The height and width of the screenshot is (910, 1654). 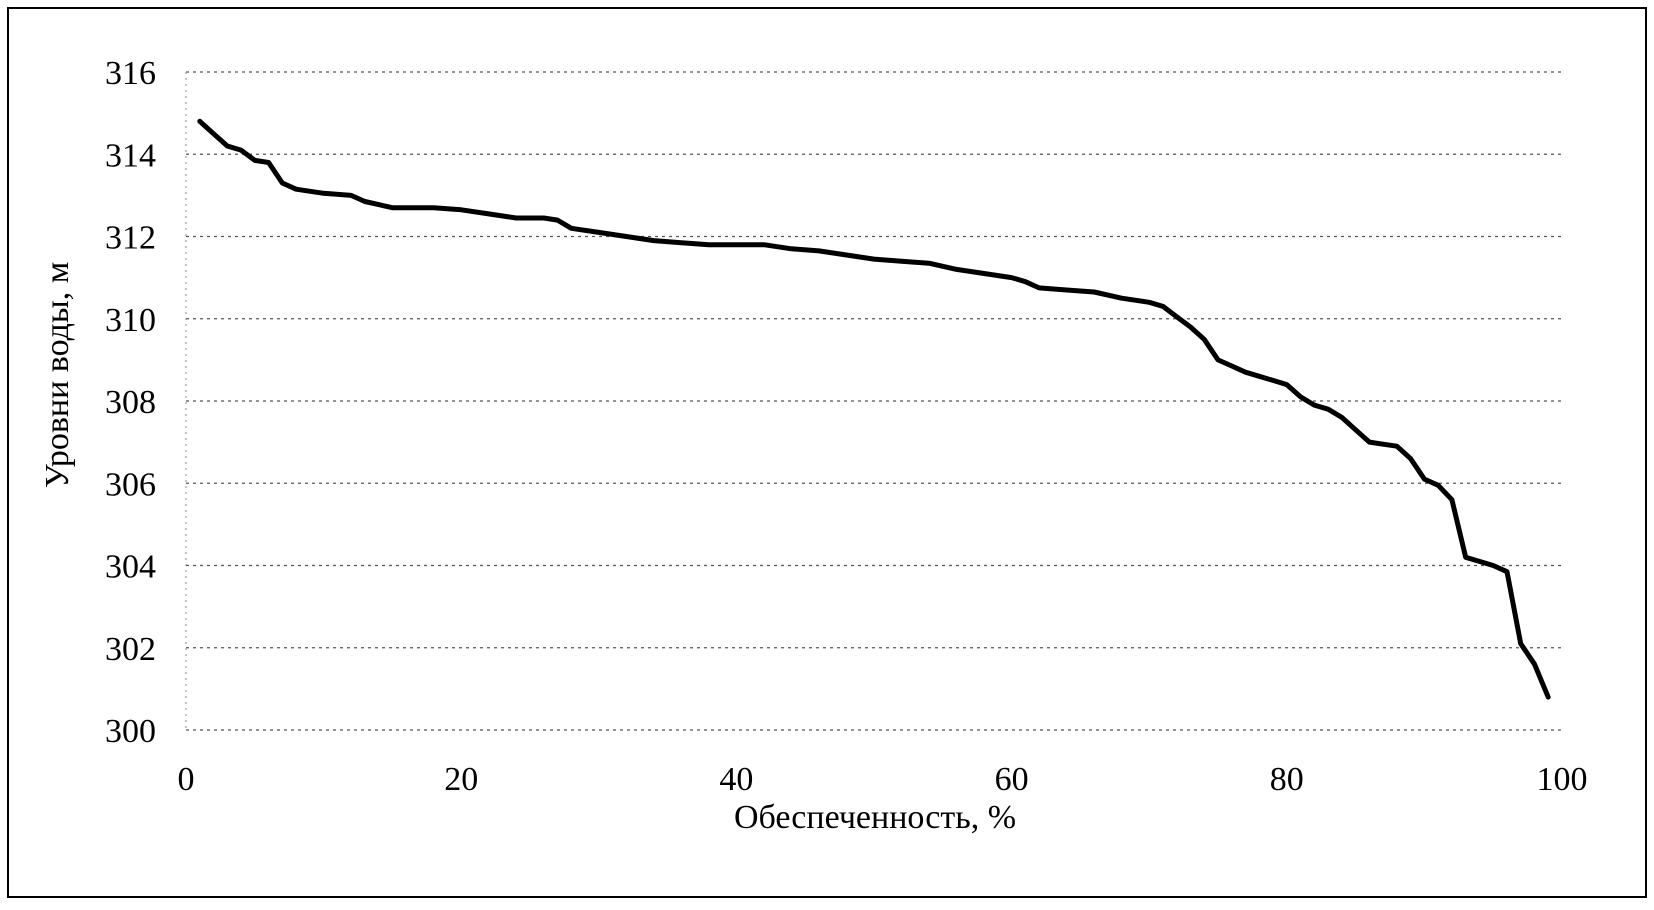 I want to click on y-tick-label: 300, so click(x=130, y=731).